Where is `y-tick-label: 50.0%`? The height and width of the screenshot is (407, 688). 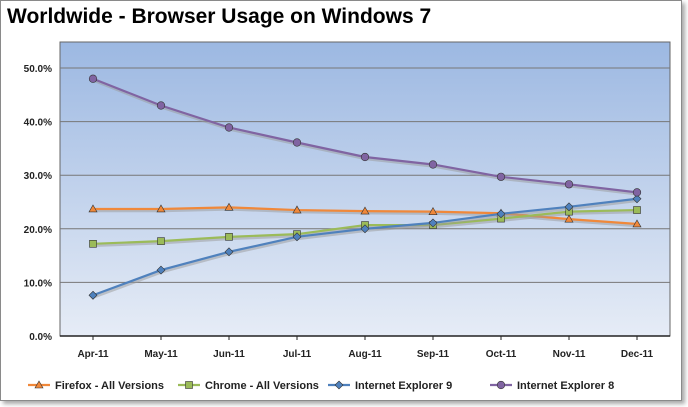
y-tick-label: 50.0% is located at coordinates (38, 69).